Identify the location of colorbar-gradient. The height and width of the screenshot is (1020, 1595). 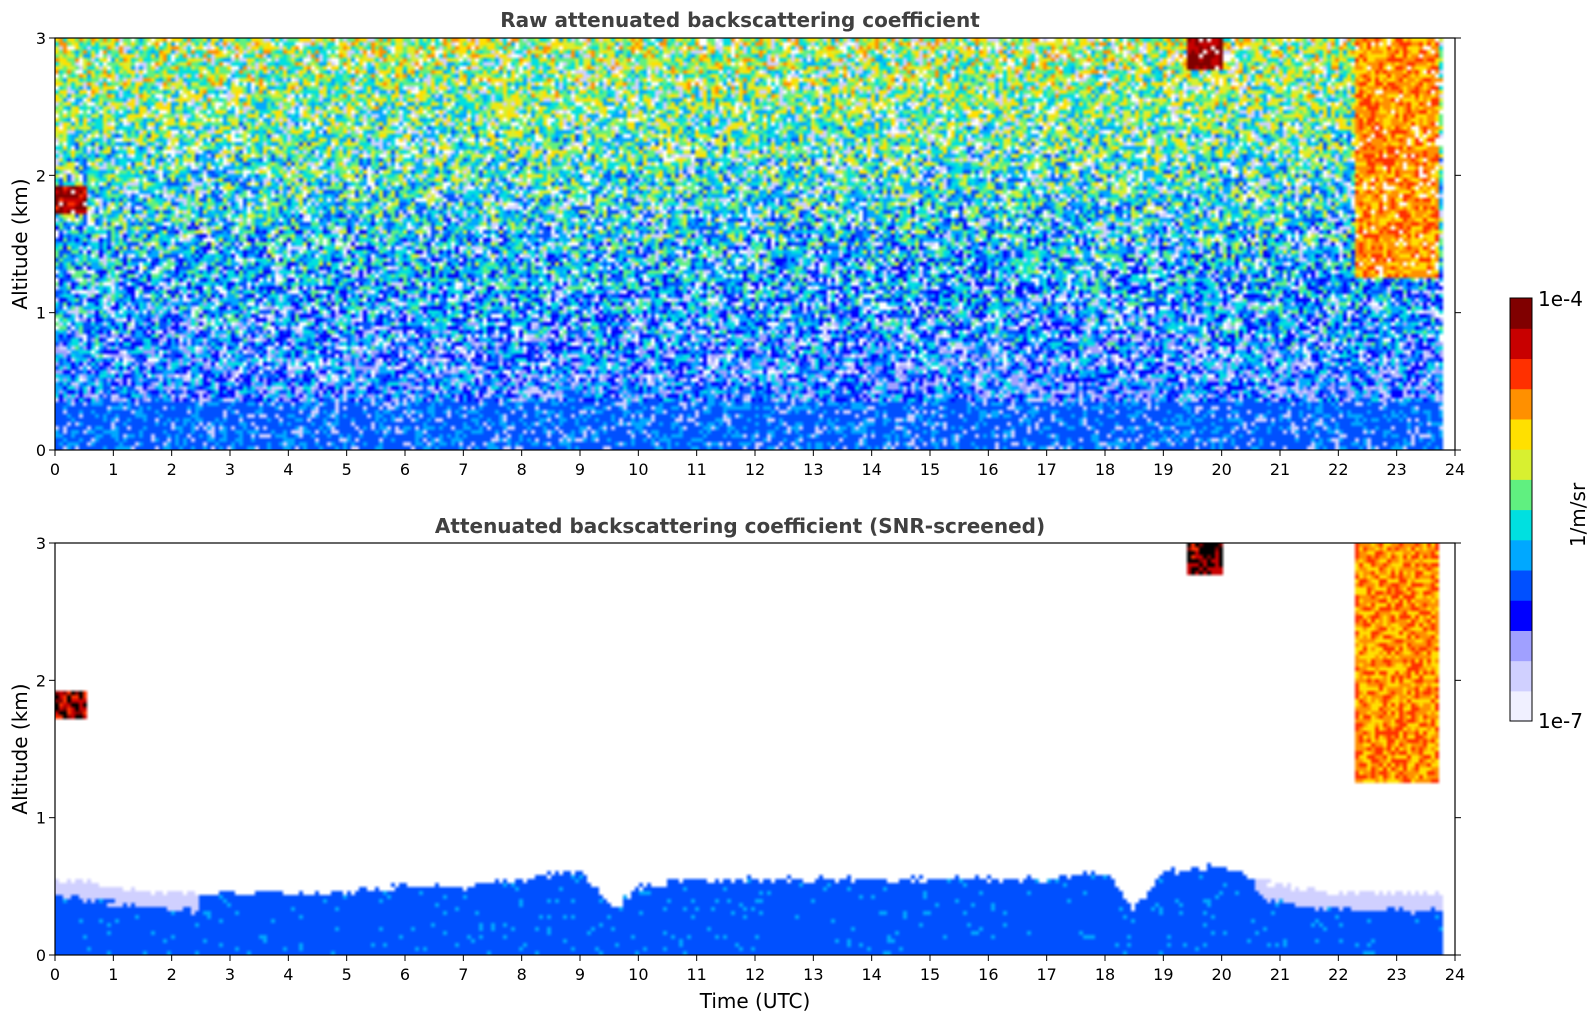
(1521, 510).